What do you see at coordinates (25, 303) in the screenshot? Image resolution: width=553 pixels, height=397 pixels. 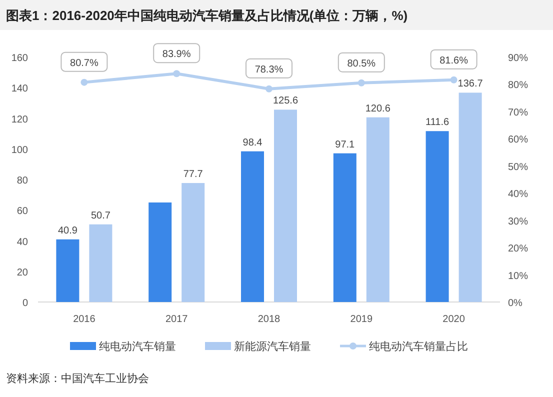 I see `y-tick-label: 0` at bounding box center [25, 303].